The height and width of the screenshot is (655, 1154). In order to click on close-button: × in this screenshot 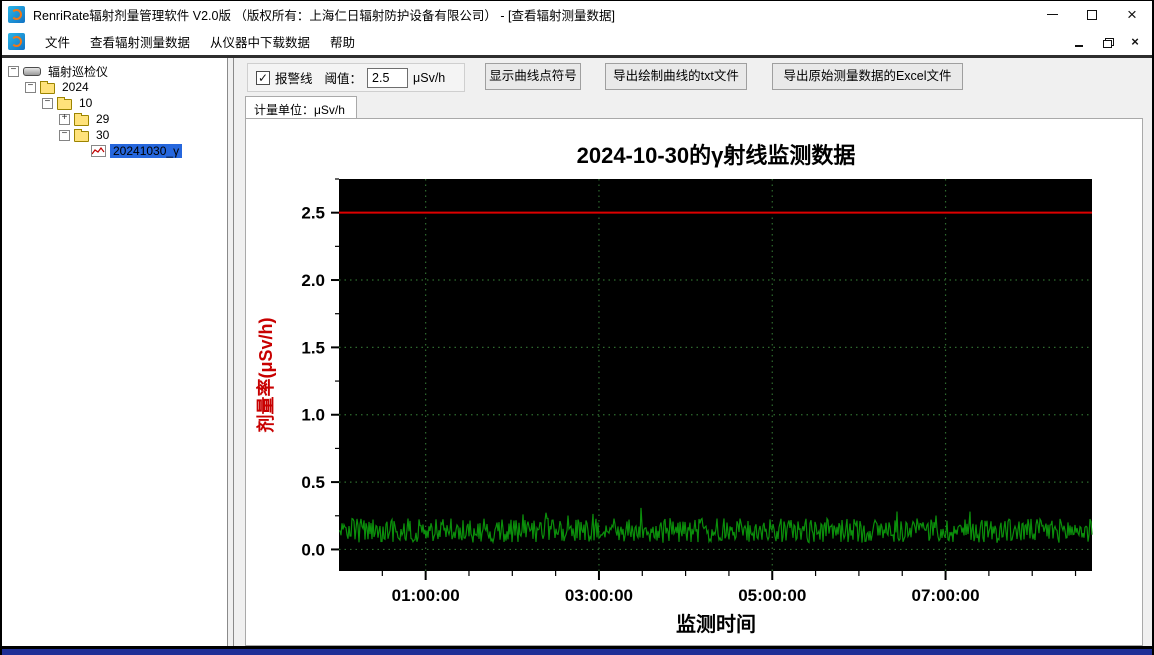, I will do `click(1132, 14)`.